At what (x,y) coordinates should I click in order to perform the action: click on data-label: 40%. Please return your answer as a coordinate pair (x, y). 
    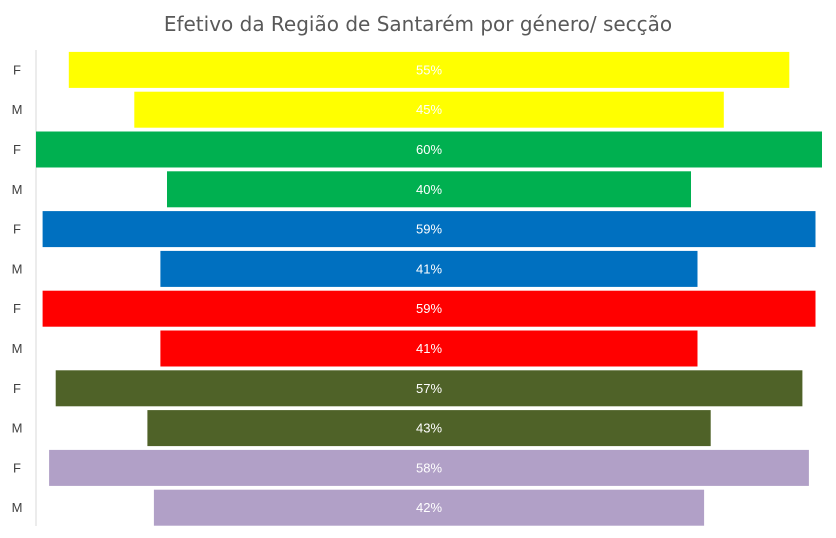
    Looking at the image, I should click on (429, 189).